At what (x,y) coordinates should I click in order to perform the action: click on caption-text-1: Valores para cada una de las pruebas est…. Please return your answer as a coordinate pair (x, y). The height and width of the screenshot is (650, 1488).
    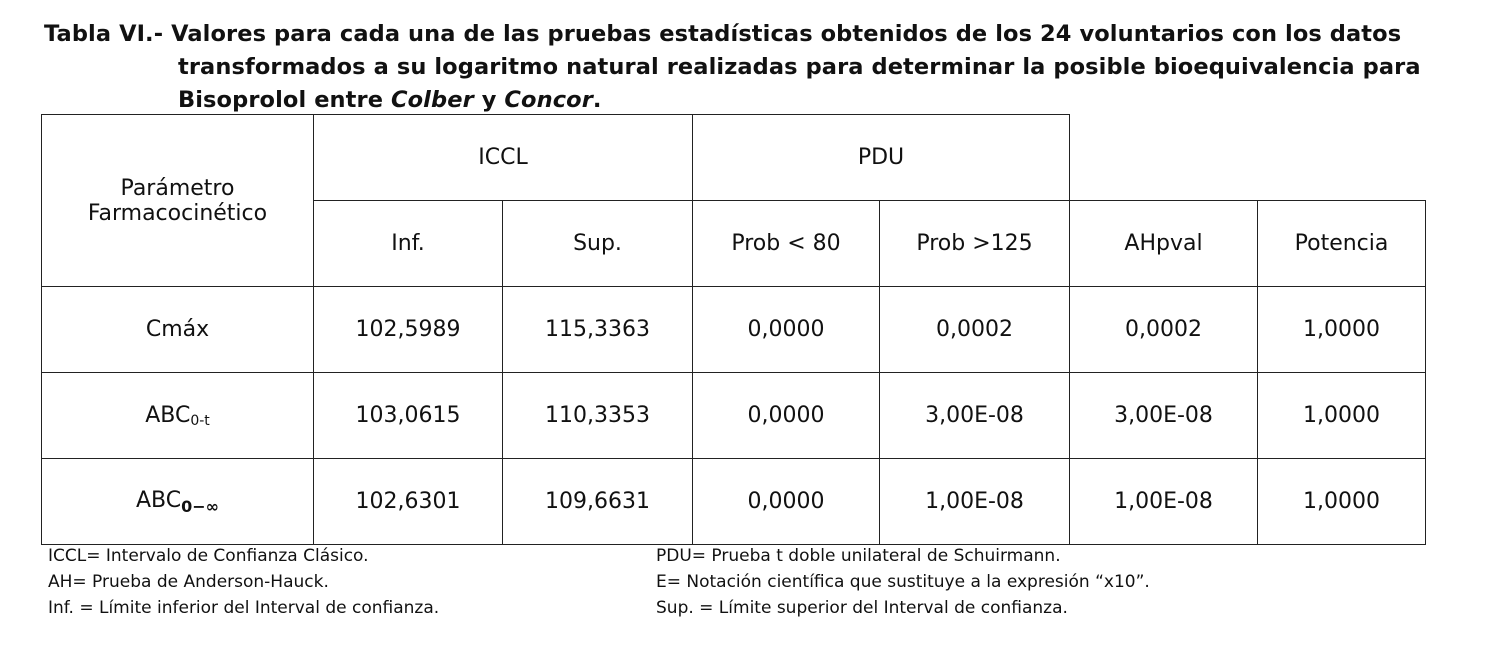
    Looking at the image, I should click on (786, 34).